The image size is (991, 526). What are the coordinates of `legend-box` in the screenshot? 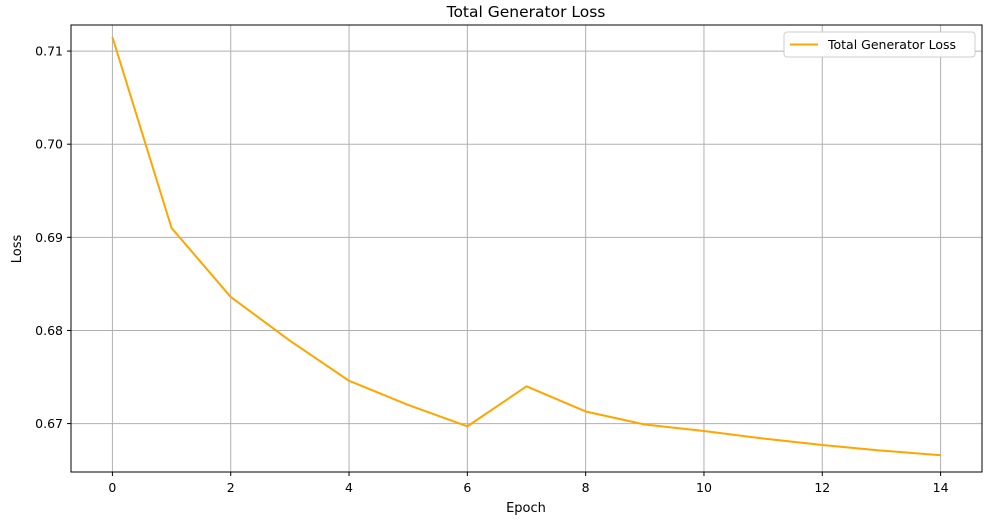 It's located at (879, 44).